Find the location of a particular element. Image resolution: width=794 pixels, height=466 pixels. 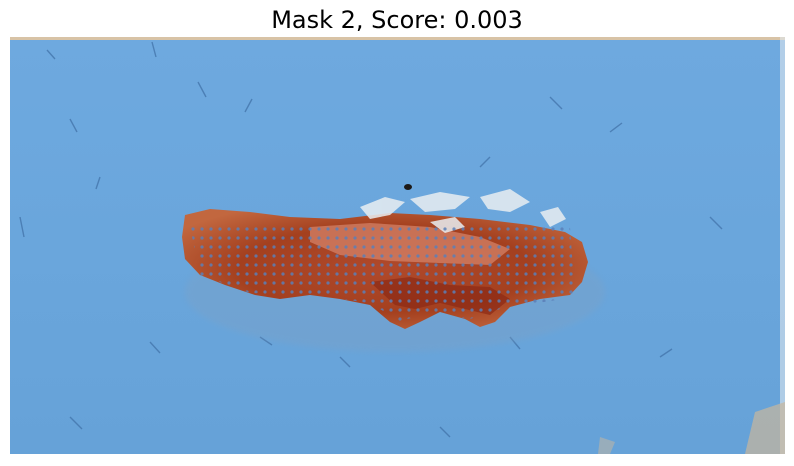

dark-spot is located at coordinates (408, 187).